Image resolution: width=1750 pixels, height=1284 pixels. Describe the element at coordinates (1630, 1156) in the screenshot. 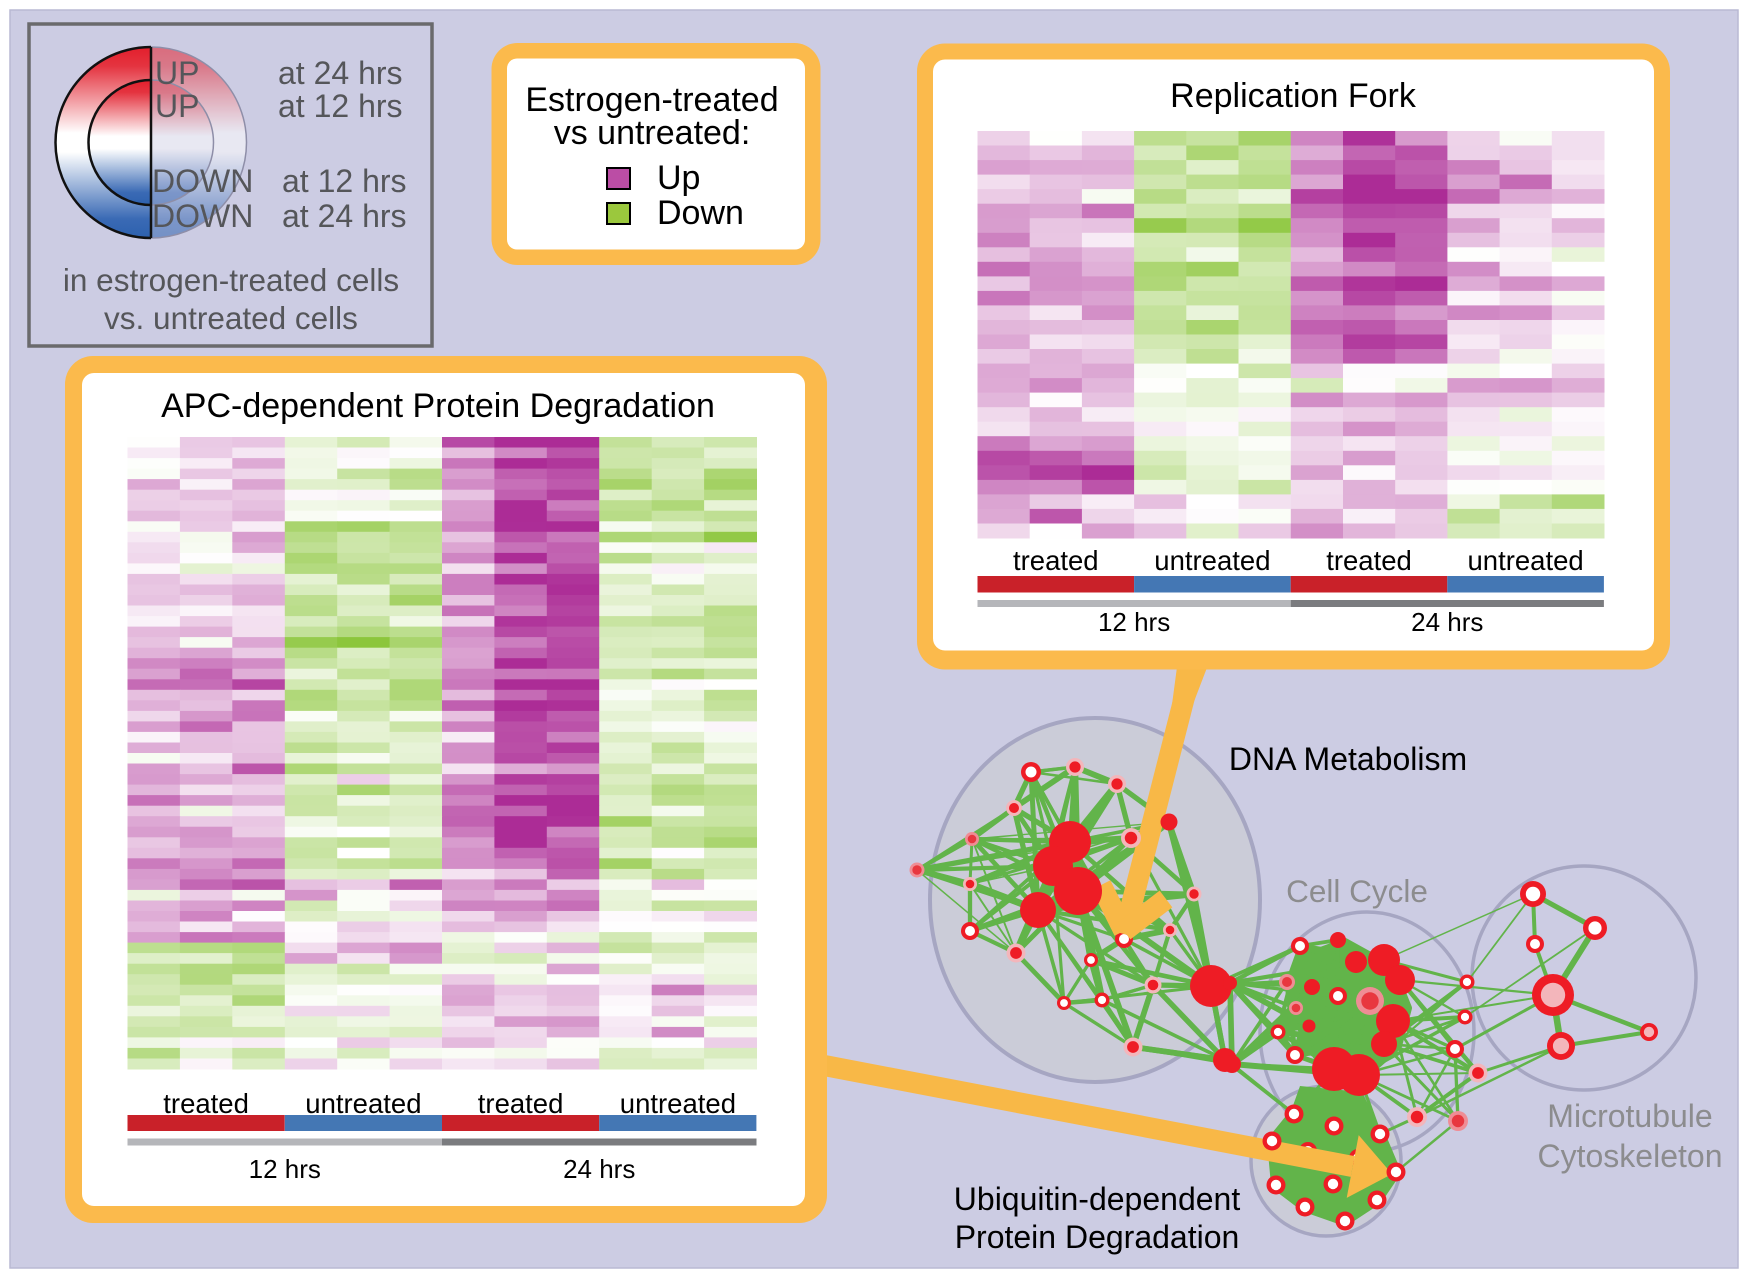

I see `svg-text: Cytoskeleton` at that location.